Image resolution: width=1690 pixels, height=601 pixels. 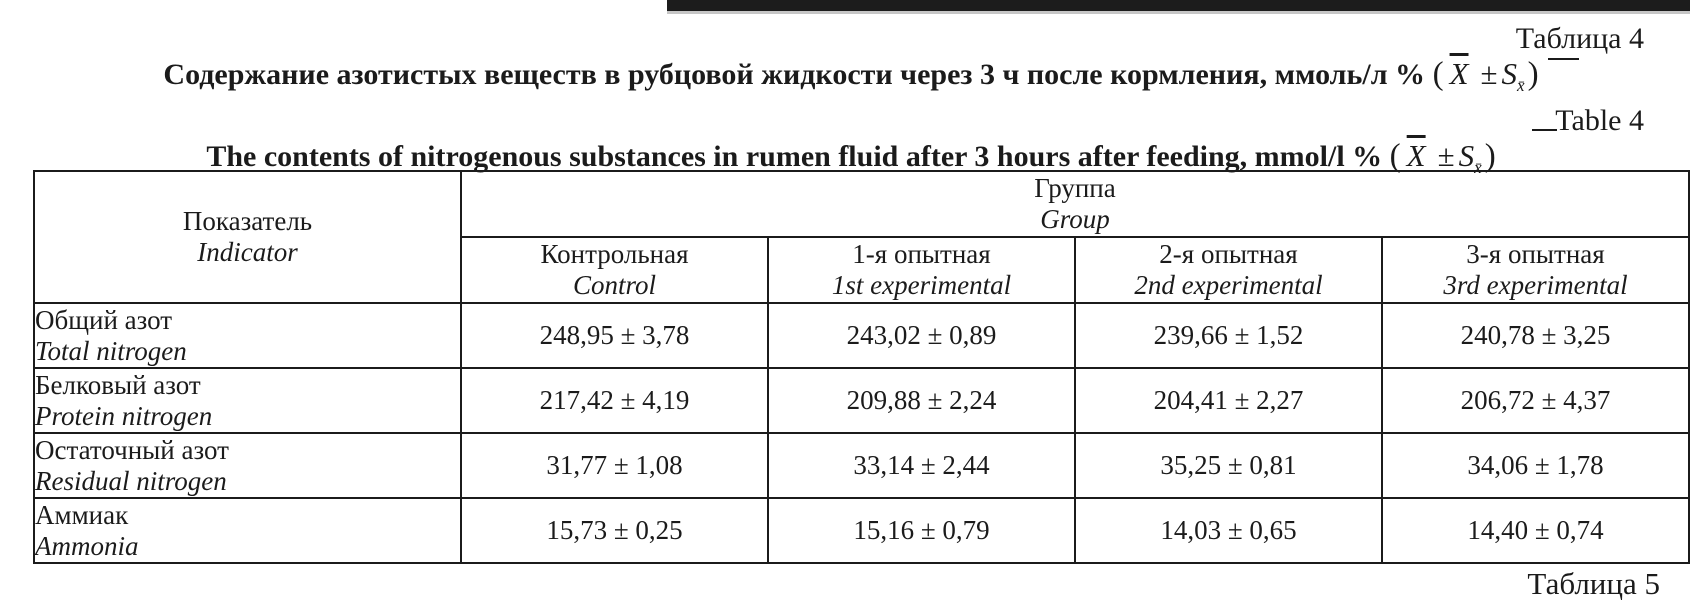 What do you see at coordinates (1535, 530) in the screenshot?
I see `value-cell: 14,40 ± 0,74` at bounding box center [1535, 530].